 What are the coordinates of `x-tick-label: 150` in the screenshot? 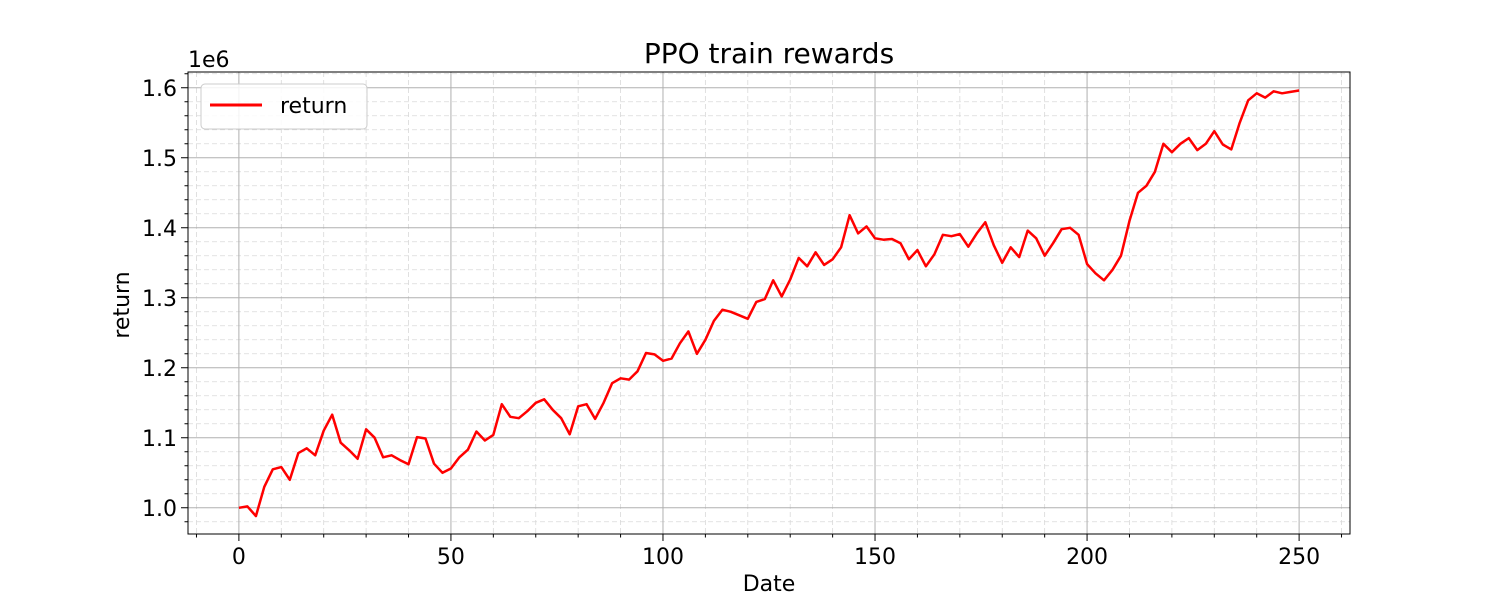 It's located at (875, 557).